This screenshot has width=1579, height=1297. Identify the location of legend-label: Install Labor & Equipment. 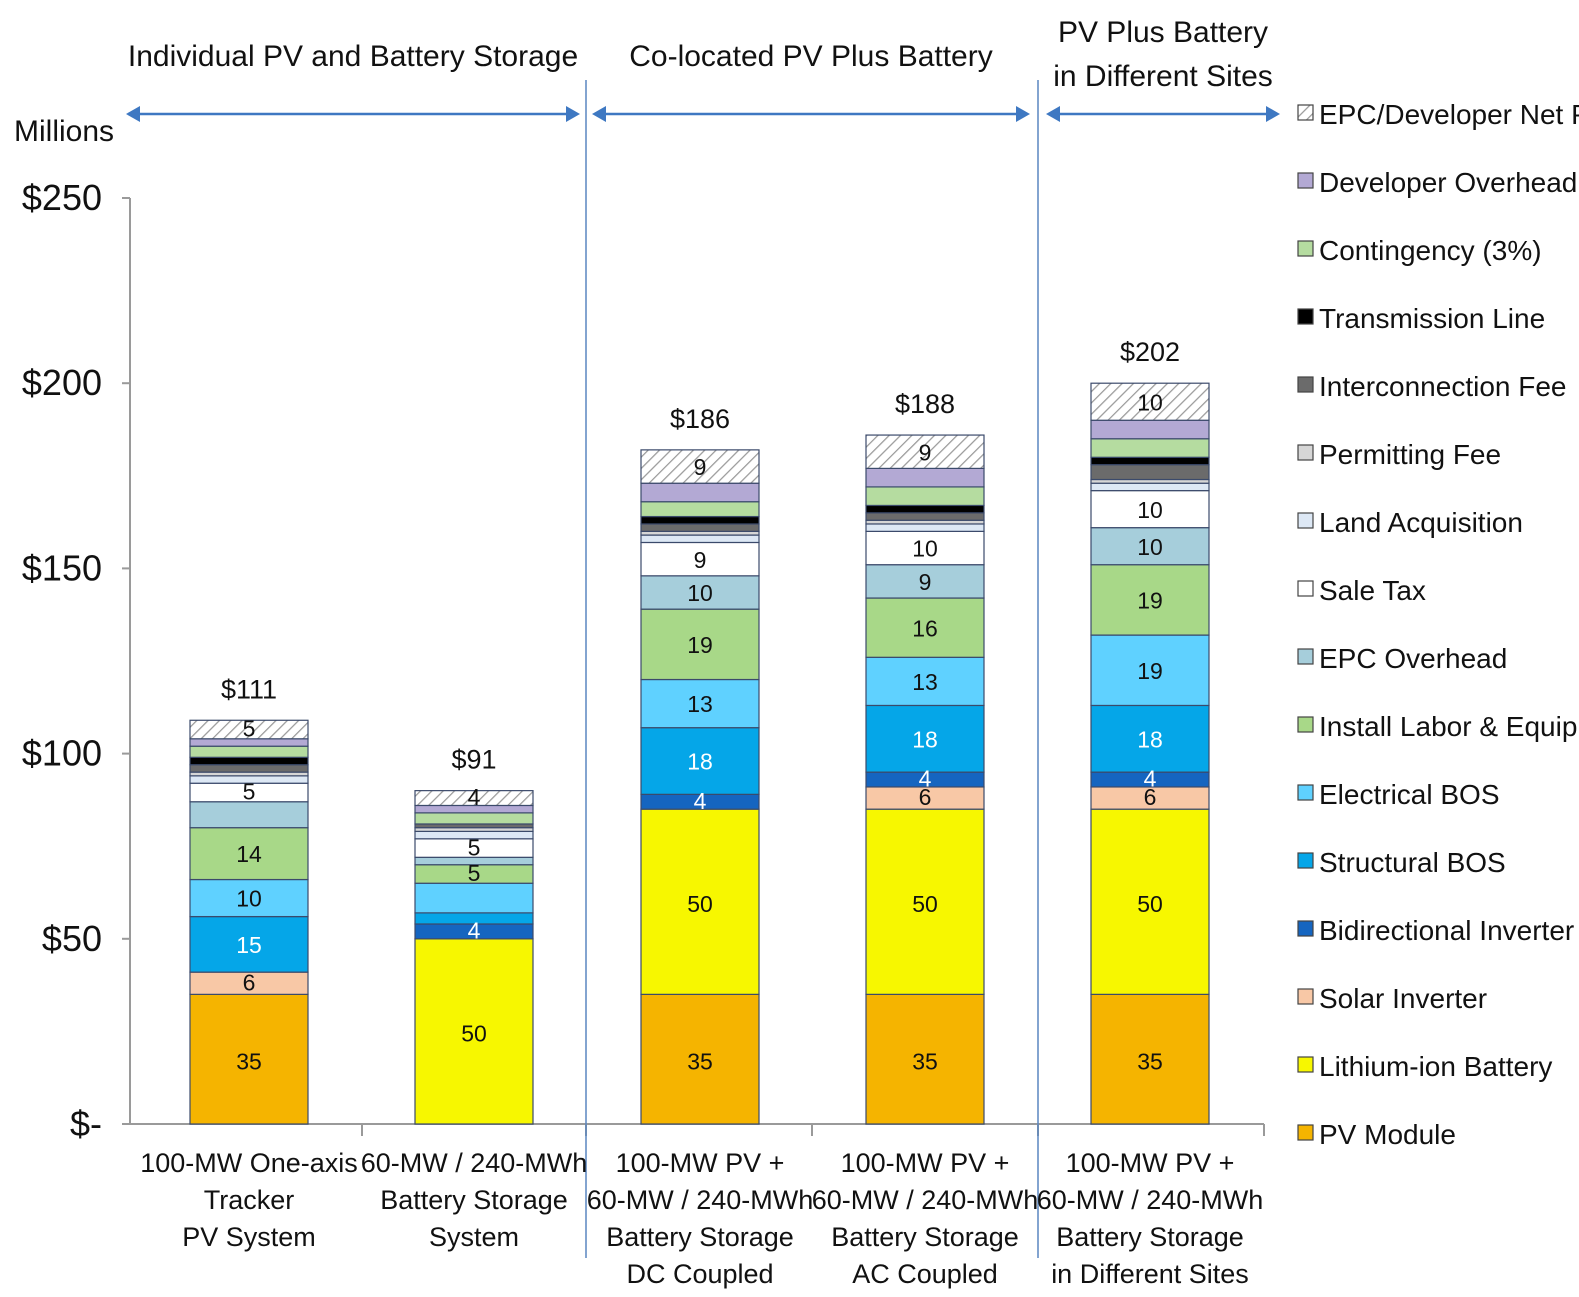
(1449, 726).